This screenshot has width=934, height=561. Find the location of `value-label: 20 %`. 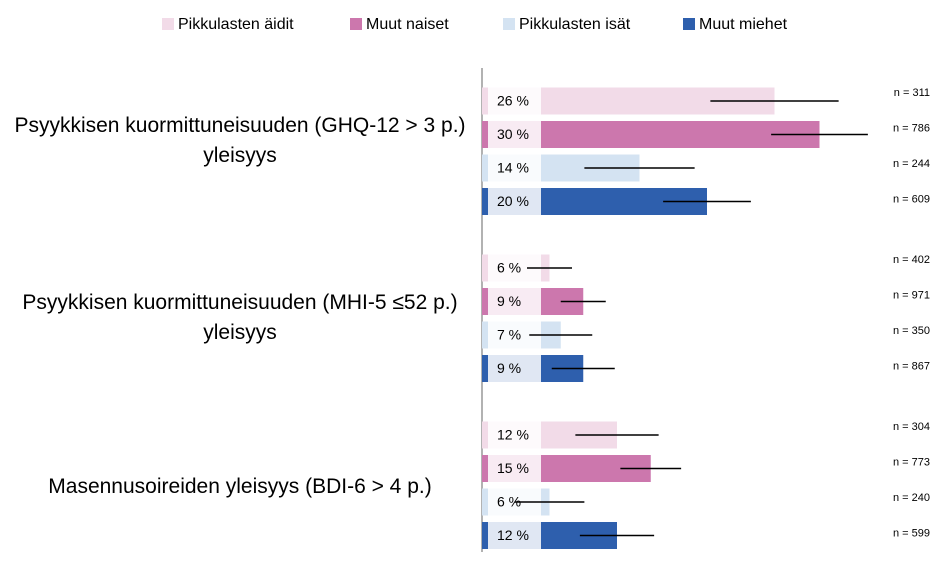

value-label: 20 % is located at coordinates (513, 201).